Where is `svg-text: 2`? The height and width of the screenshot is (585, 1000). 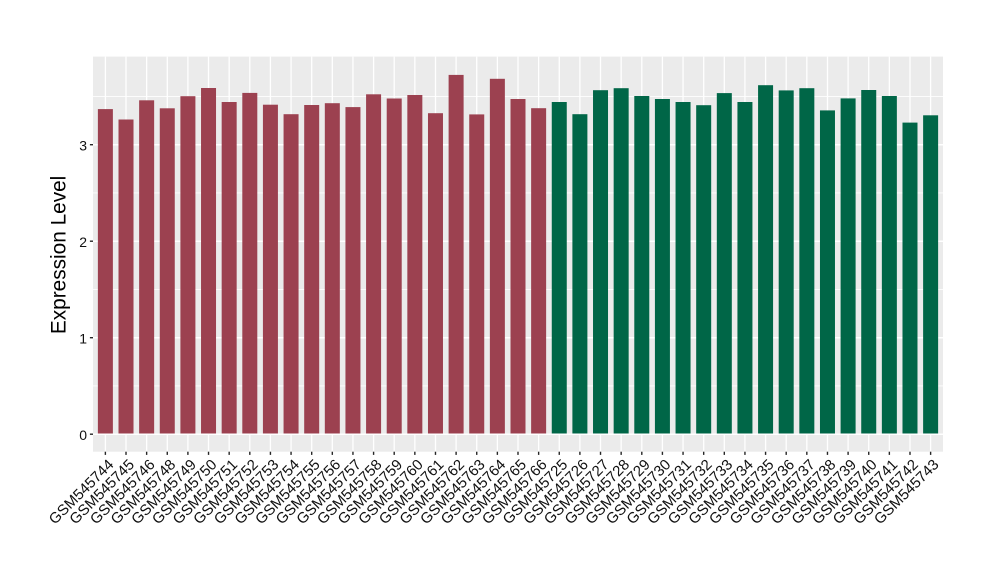
svg-text: 2 is located at coordinates (83, 242).